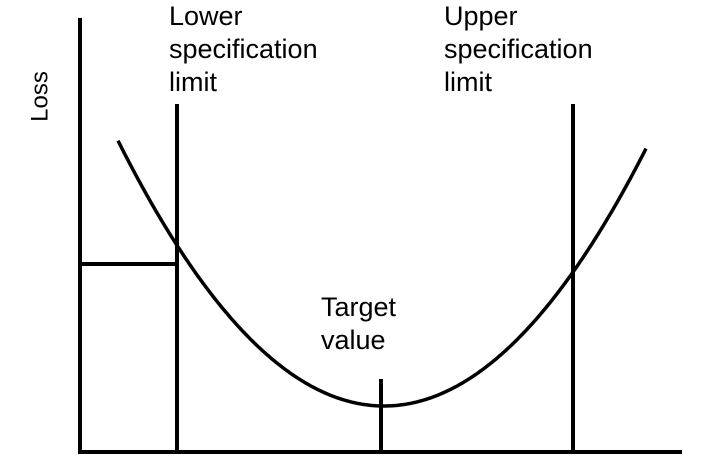  What do you see at coordinates (353, 340) in the screenshot?
I see `target-label-line-2: value` at bounding box center [353, 340].